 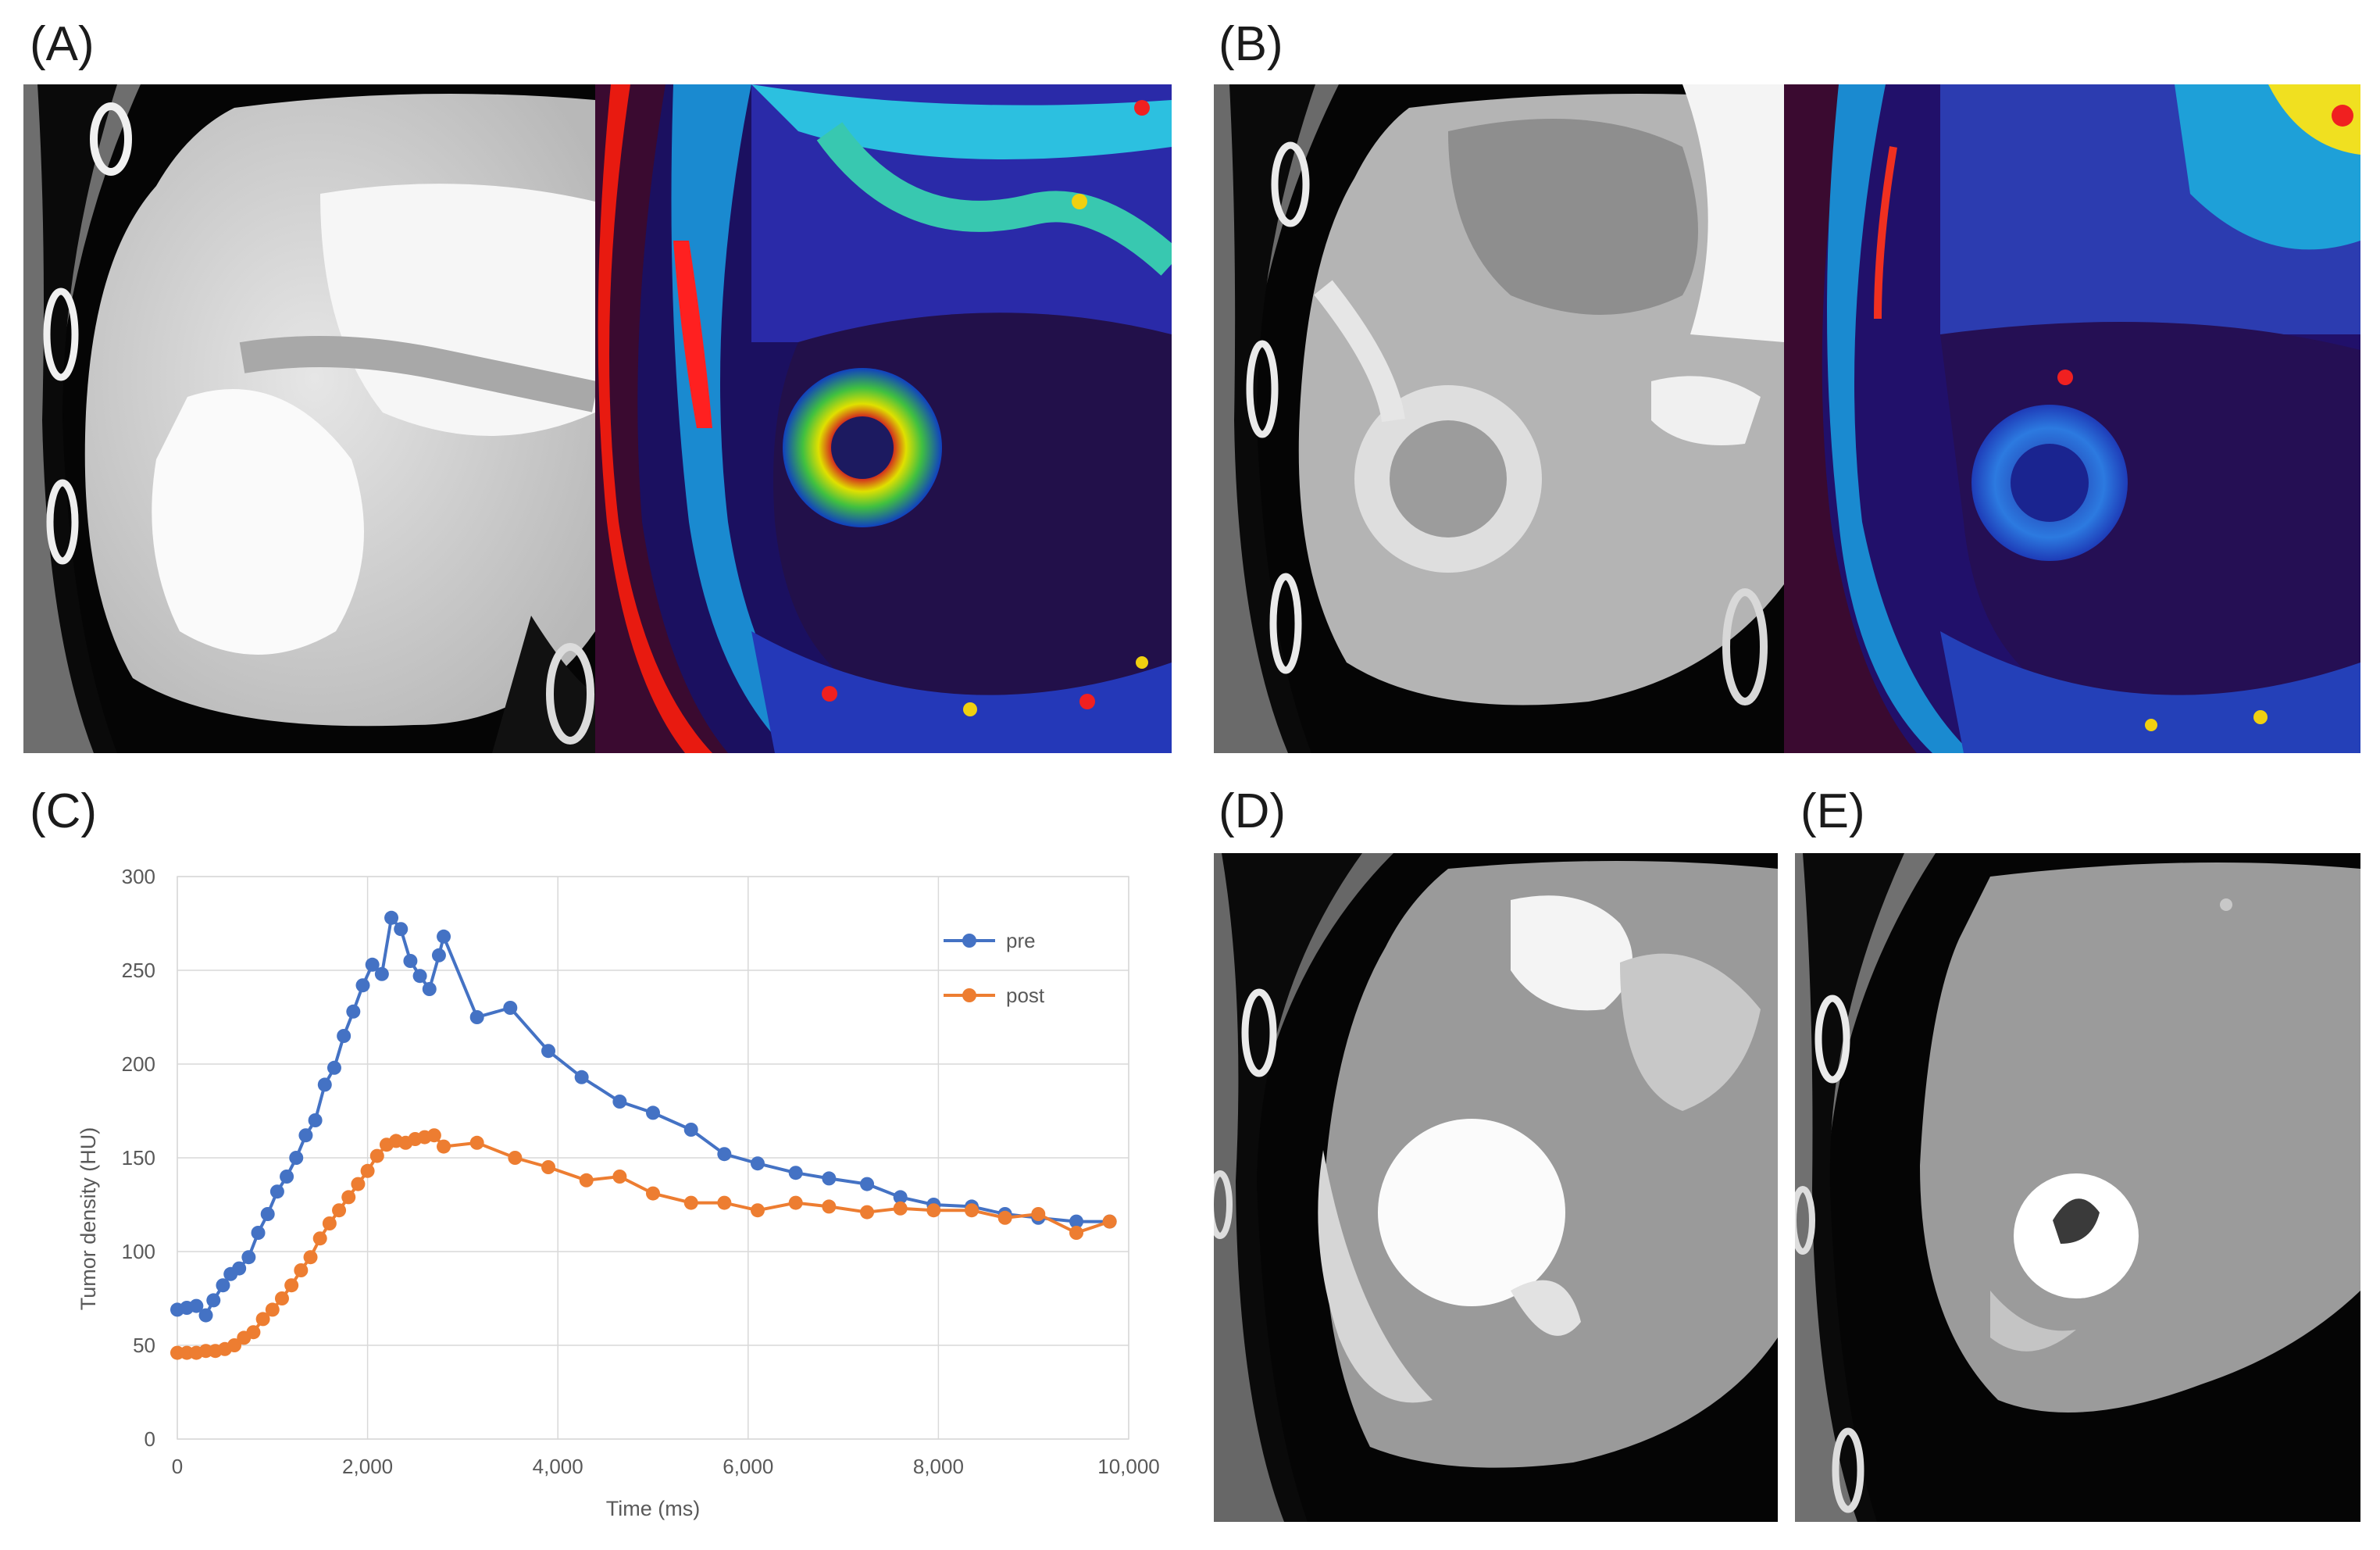 I want to click on chart-y-axis-label: Tumor density (HU), so click(x=88, y=1219).